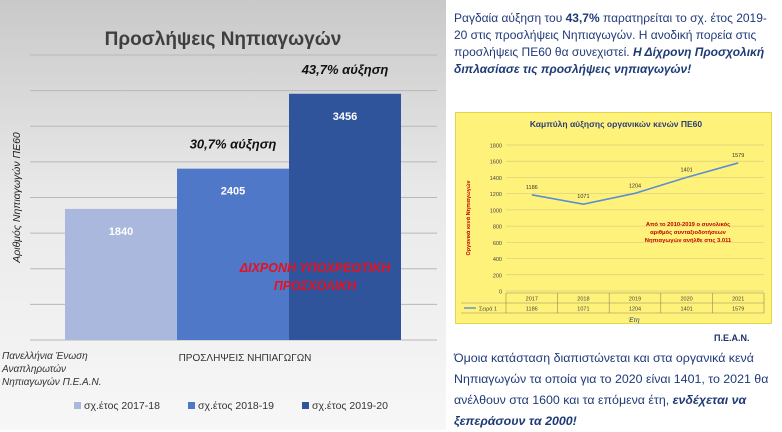 The width and height of the screenshot is (782, 432). Describe the element at coordinates (122, 406) in the screenshot. I see `legend-label: σχ.έτος 2017-18` at that location.